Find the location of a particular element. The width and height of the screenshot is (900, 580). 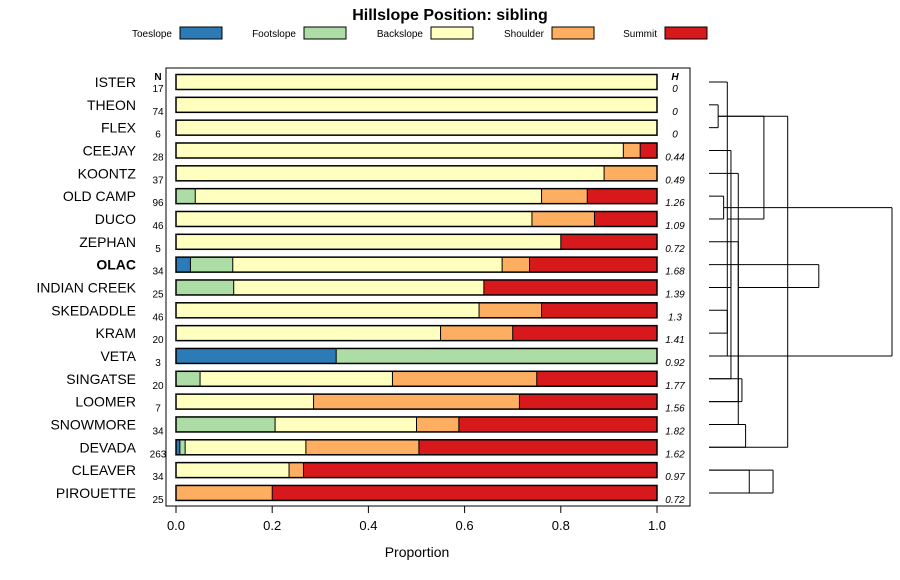

row-skedaddle: SKEDADDLE 46 1.3 is located at coordinates (366, 312).